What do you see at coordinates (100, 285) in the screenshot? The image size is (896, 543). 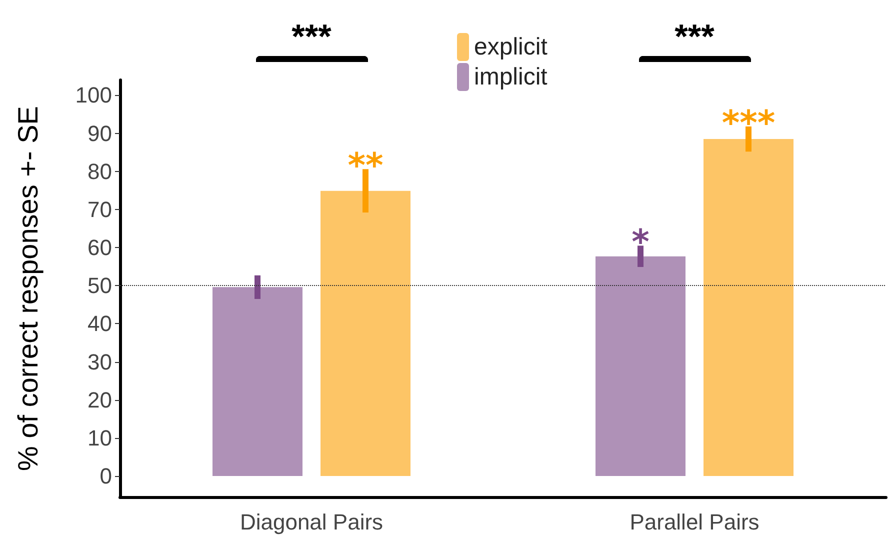 I see `y-tick-label: 50` at bounding box center [100, 285].